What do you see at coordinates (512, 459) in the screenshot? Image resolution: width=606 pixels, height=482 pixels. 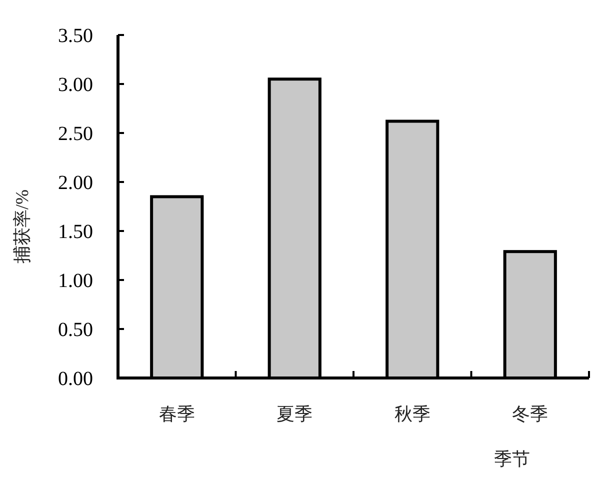 I see `x-axis-title: 季节` at bounding box center [512, 459].